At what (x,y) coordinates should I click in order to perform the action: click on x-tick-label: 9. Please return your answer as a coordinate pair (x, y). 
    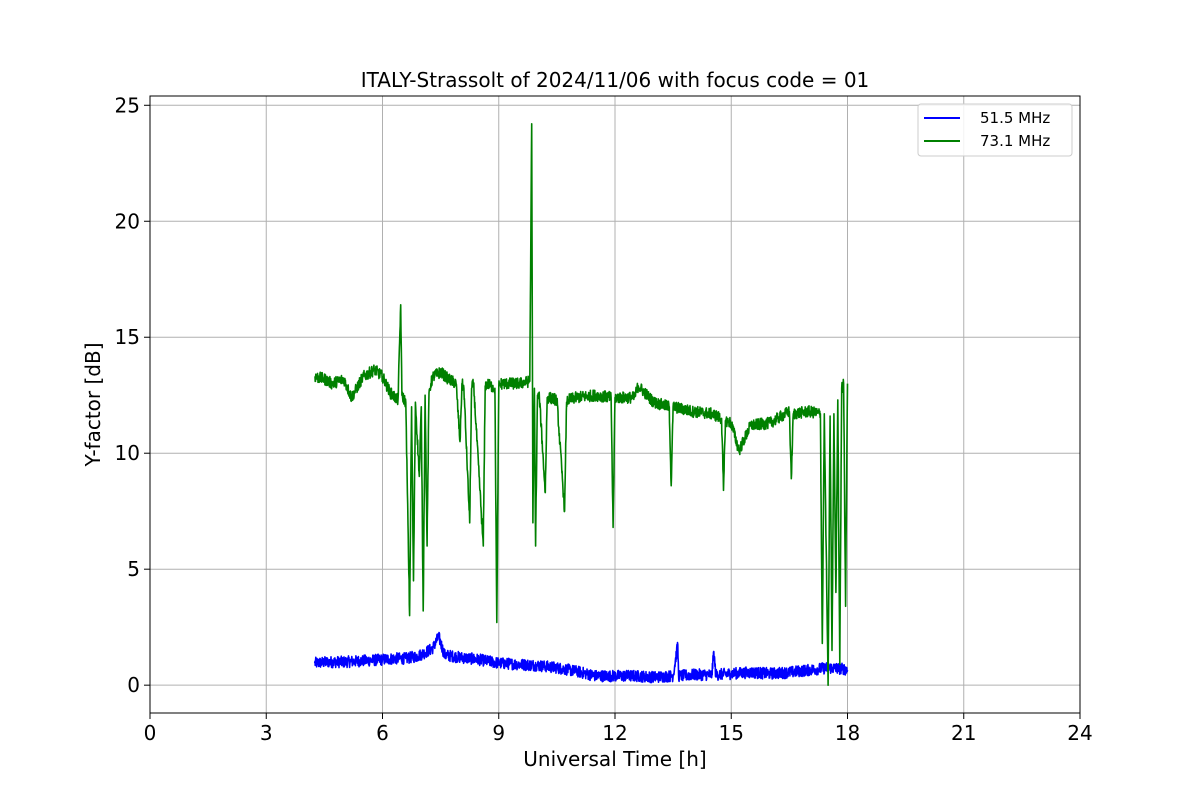
    Looking at the image, I should click on (498, 733).